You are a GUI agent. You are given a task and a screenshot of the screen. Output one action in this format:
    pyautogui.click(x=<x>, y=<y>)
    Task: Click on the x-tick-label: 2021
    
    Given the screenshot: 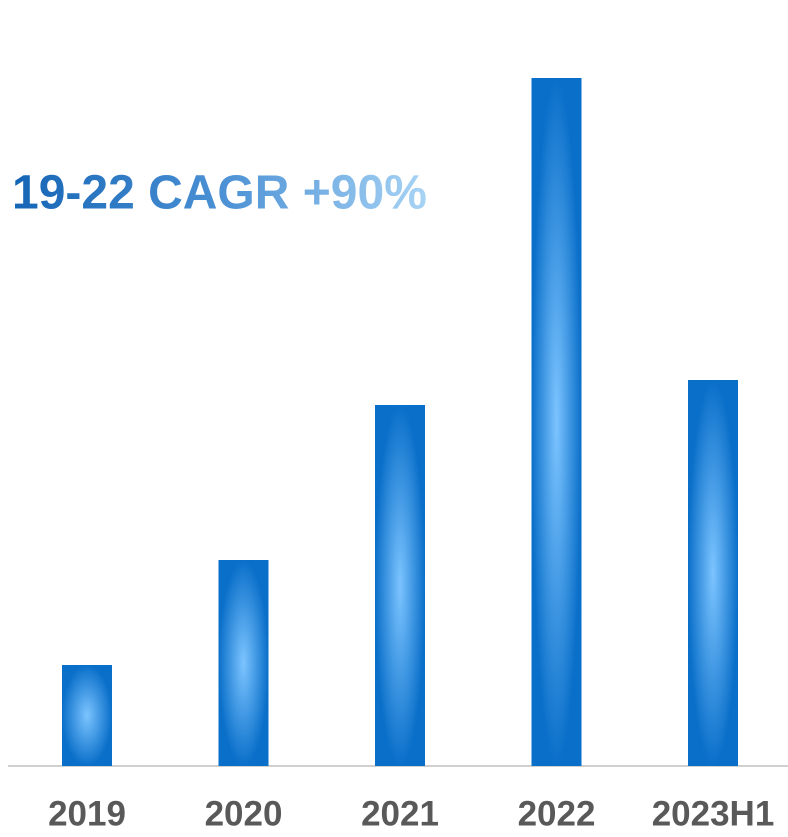 What is the action you would take?
    pyautogui.click(x=400, y=813)
    